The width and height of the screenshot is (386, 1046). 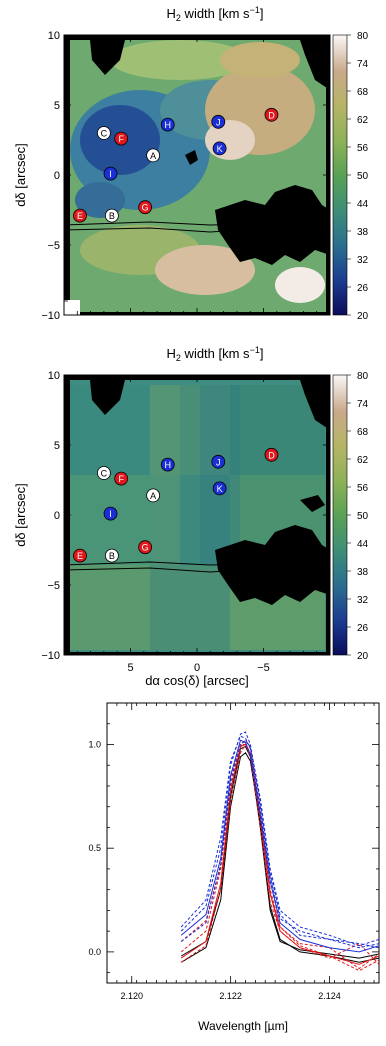 What do you see at coordinates (340, 515) in the screenshot?
I see `panel-2-colorbar` at bounding box center [340, 515].